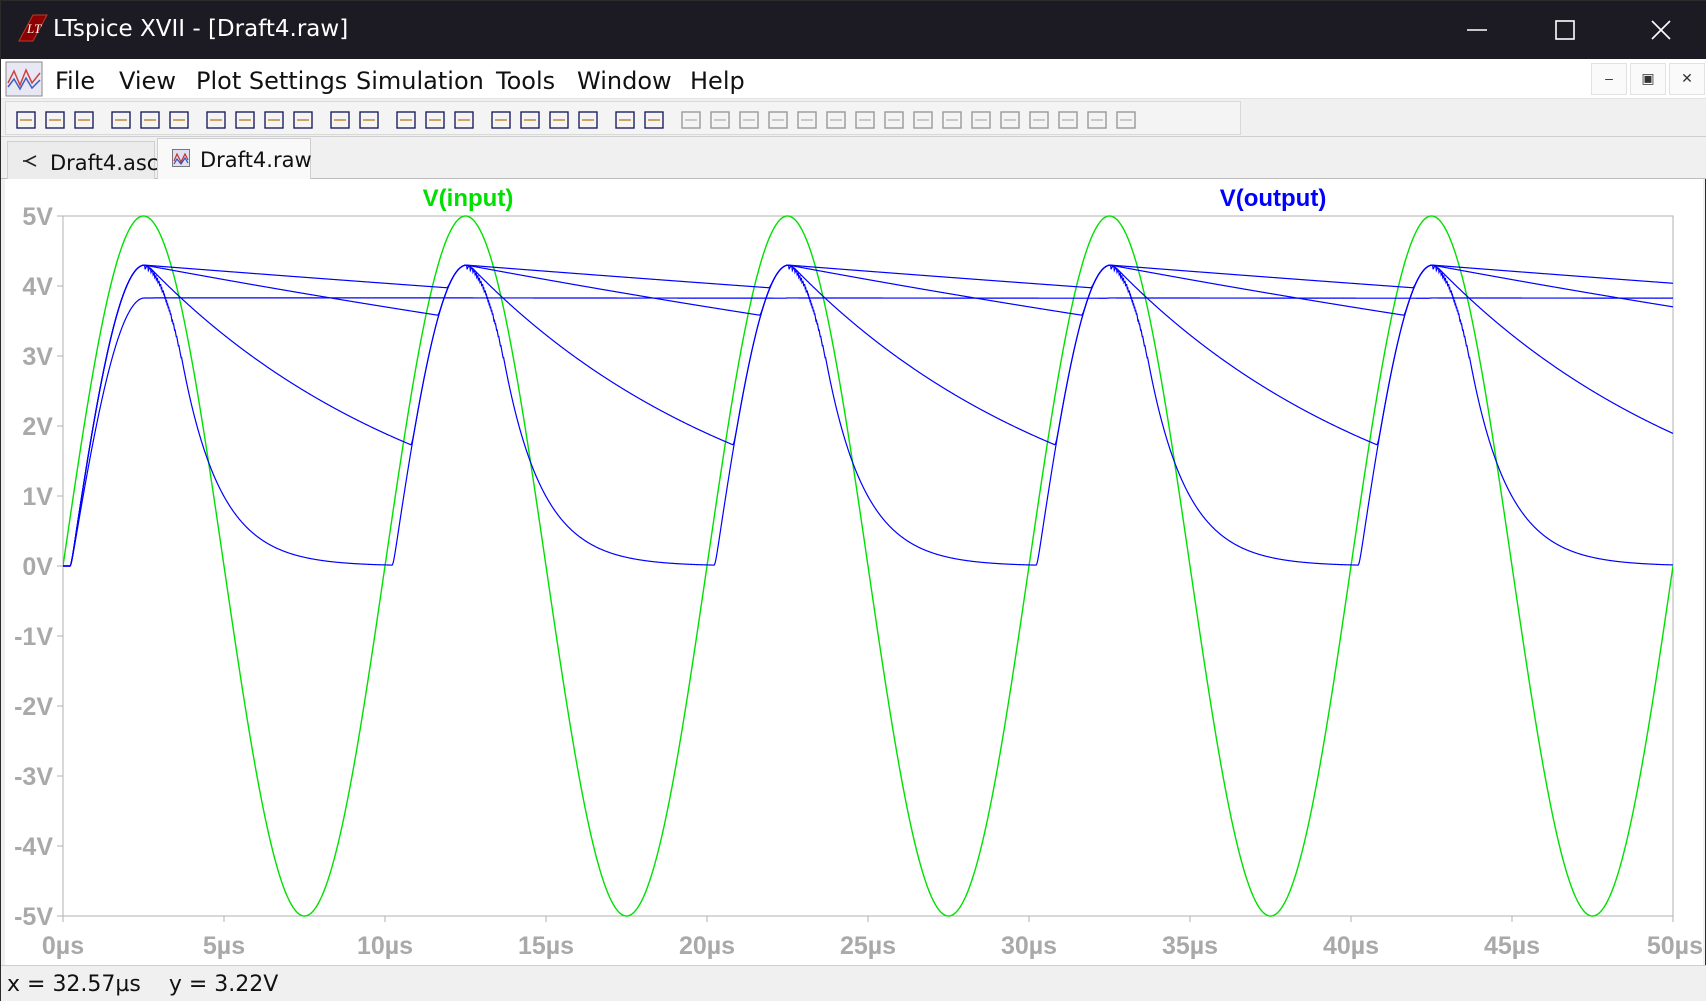  Describe the element at coordinates (626, 121) in the screenshot. I see `print-icon` at that location.